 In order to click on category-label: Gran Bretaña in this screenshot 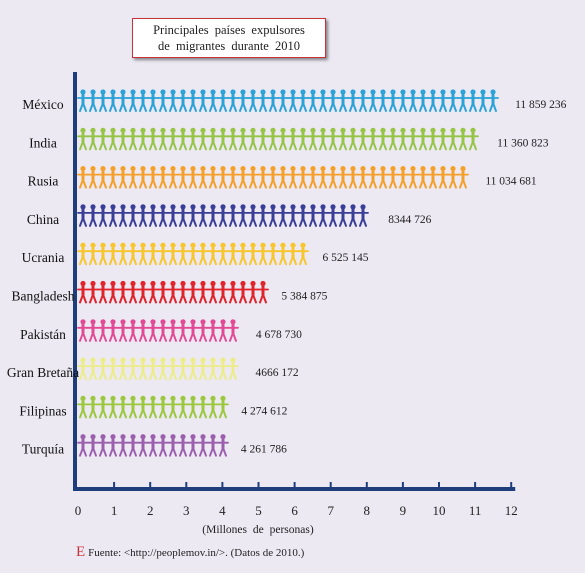, I will do `click(43, 372)`.